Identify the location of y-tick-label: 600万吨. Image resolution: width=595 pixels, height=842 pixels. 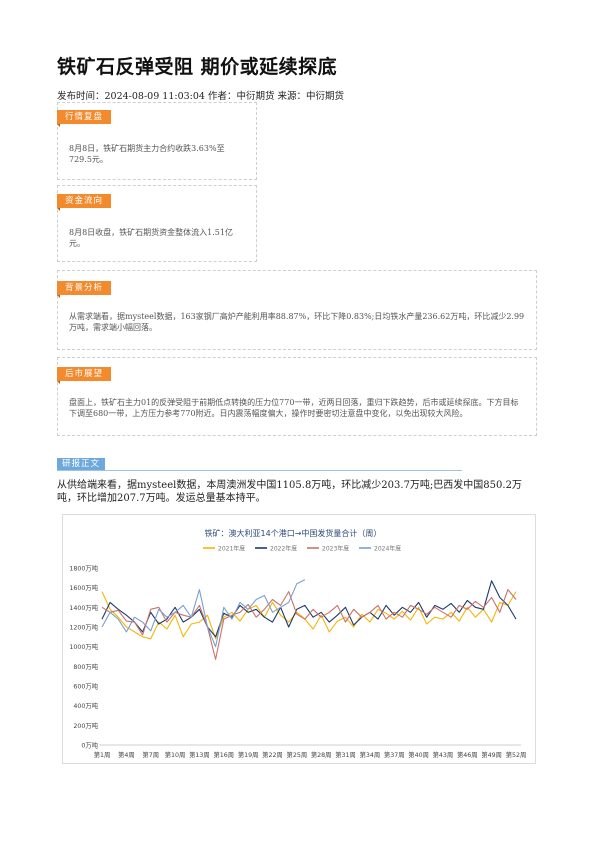
(85, 686).